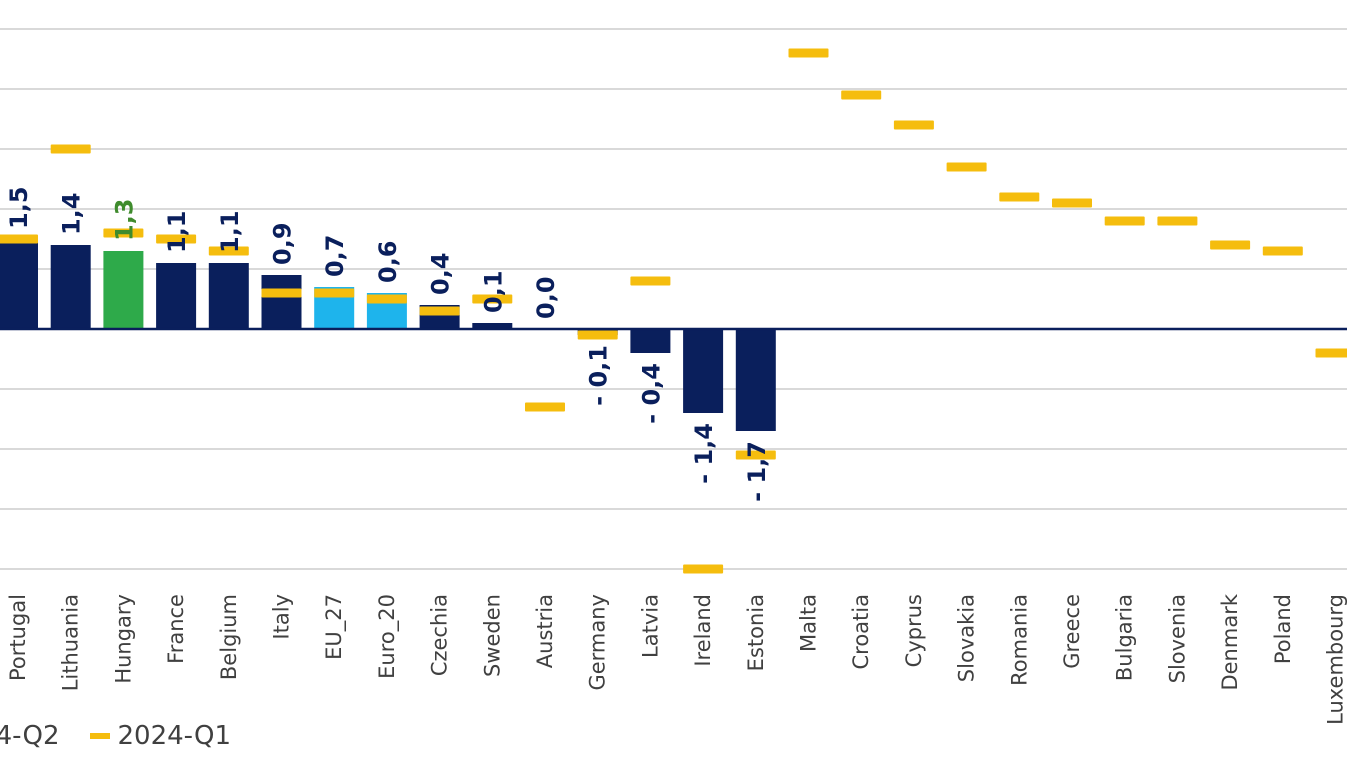  Describe the element at coordinates (755, 455) in the screenshot. I see `marker-estonia` at that location.